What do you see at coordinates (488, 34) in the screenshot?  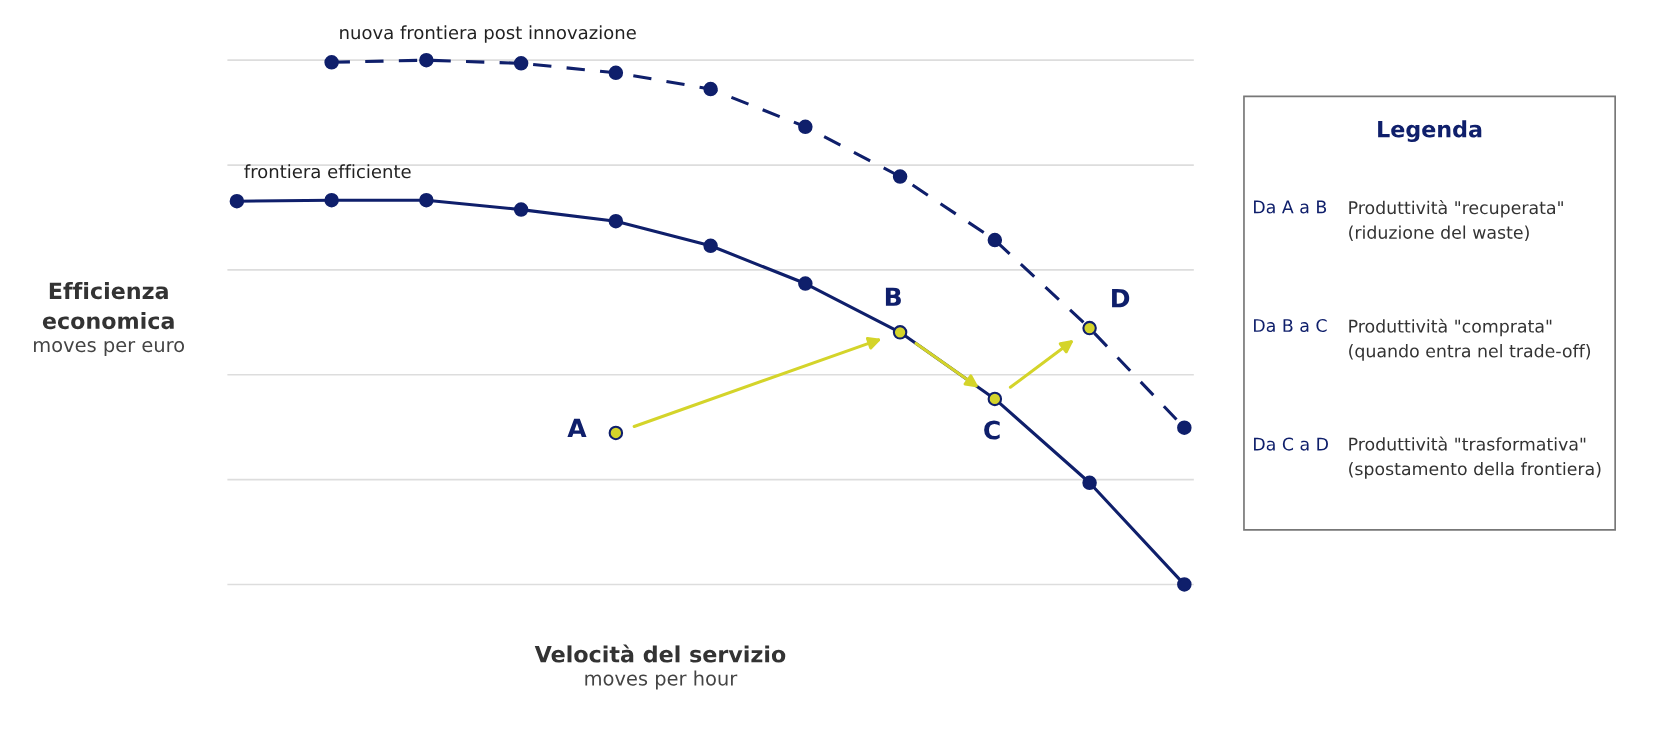 I see `series-label: nuova frontiera post innovazione` at bounding box center [488, 34].